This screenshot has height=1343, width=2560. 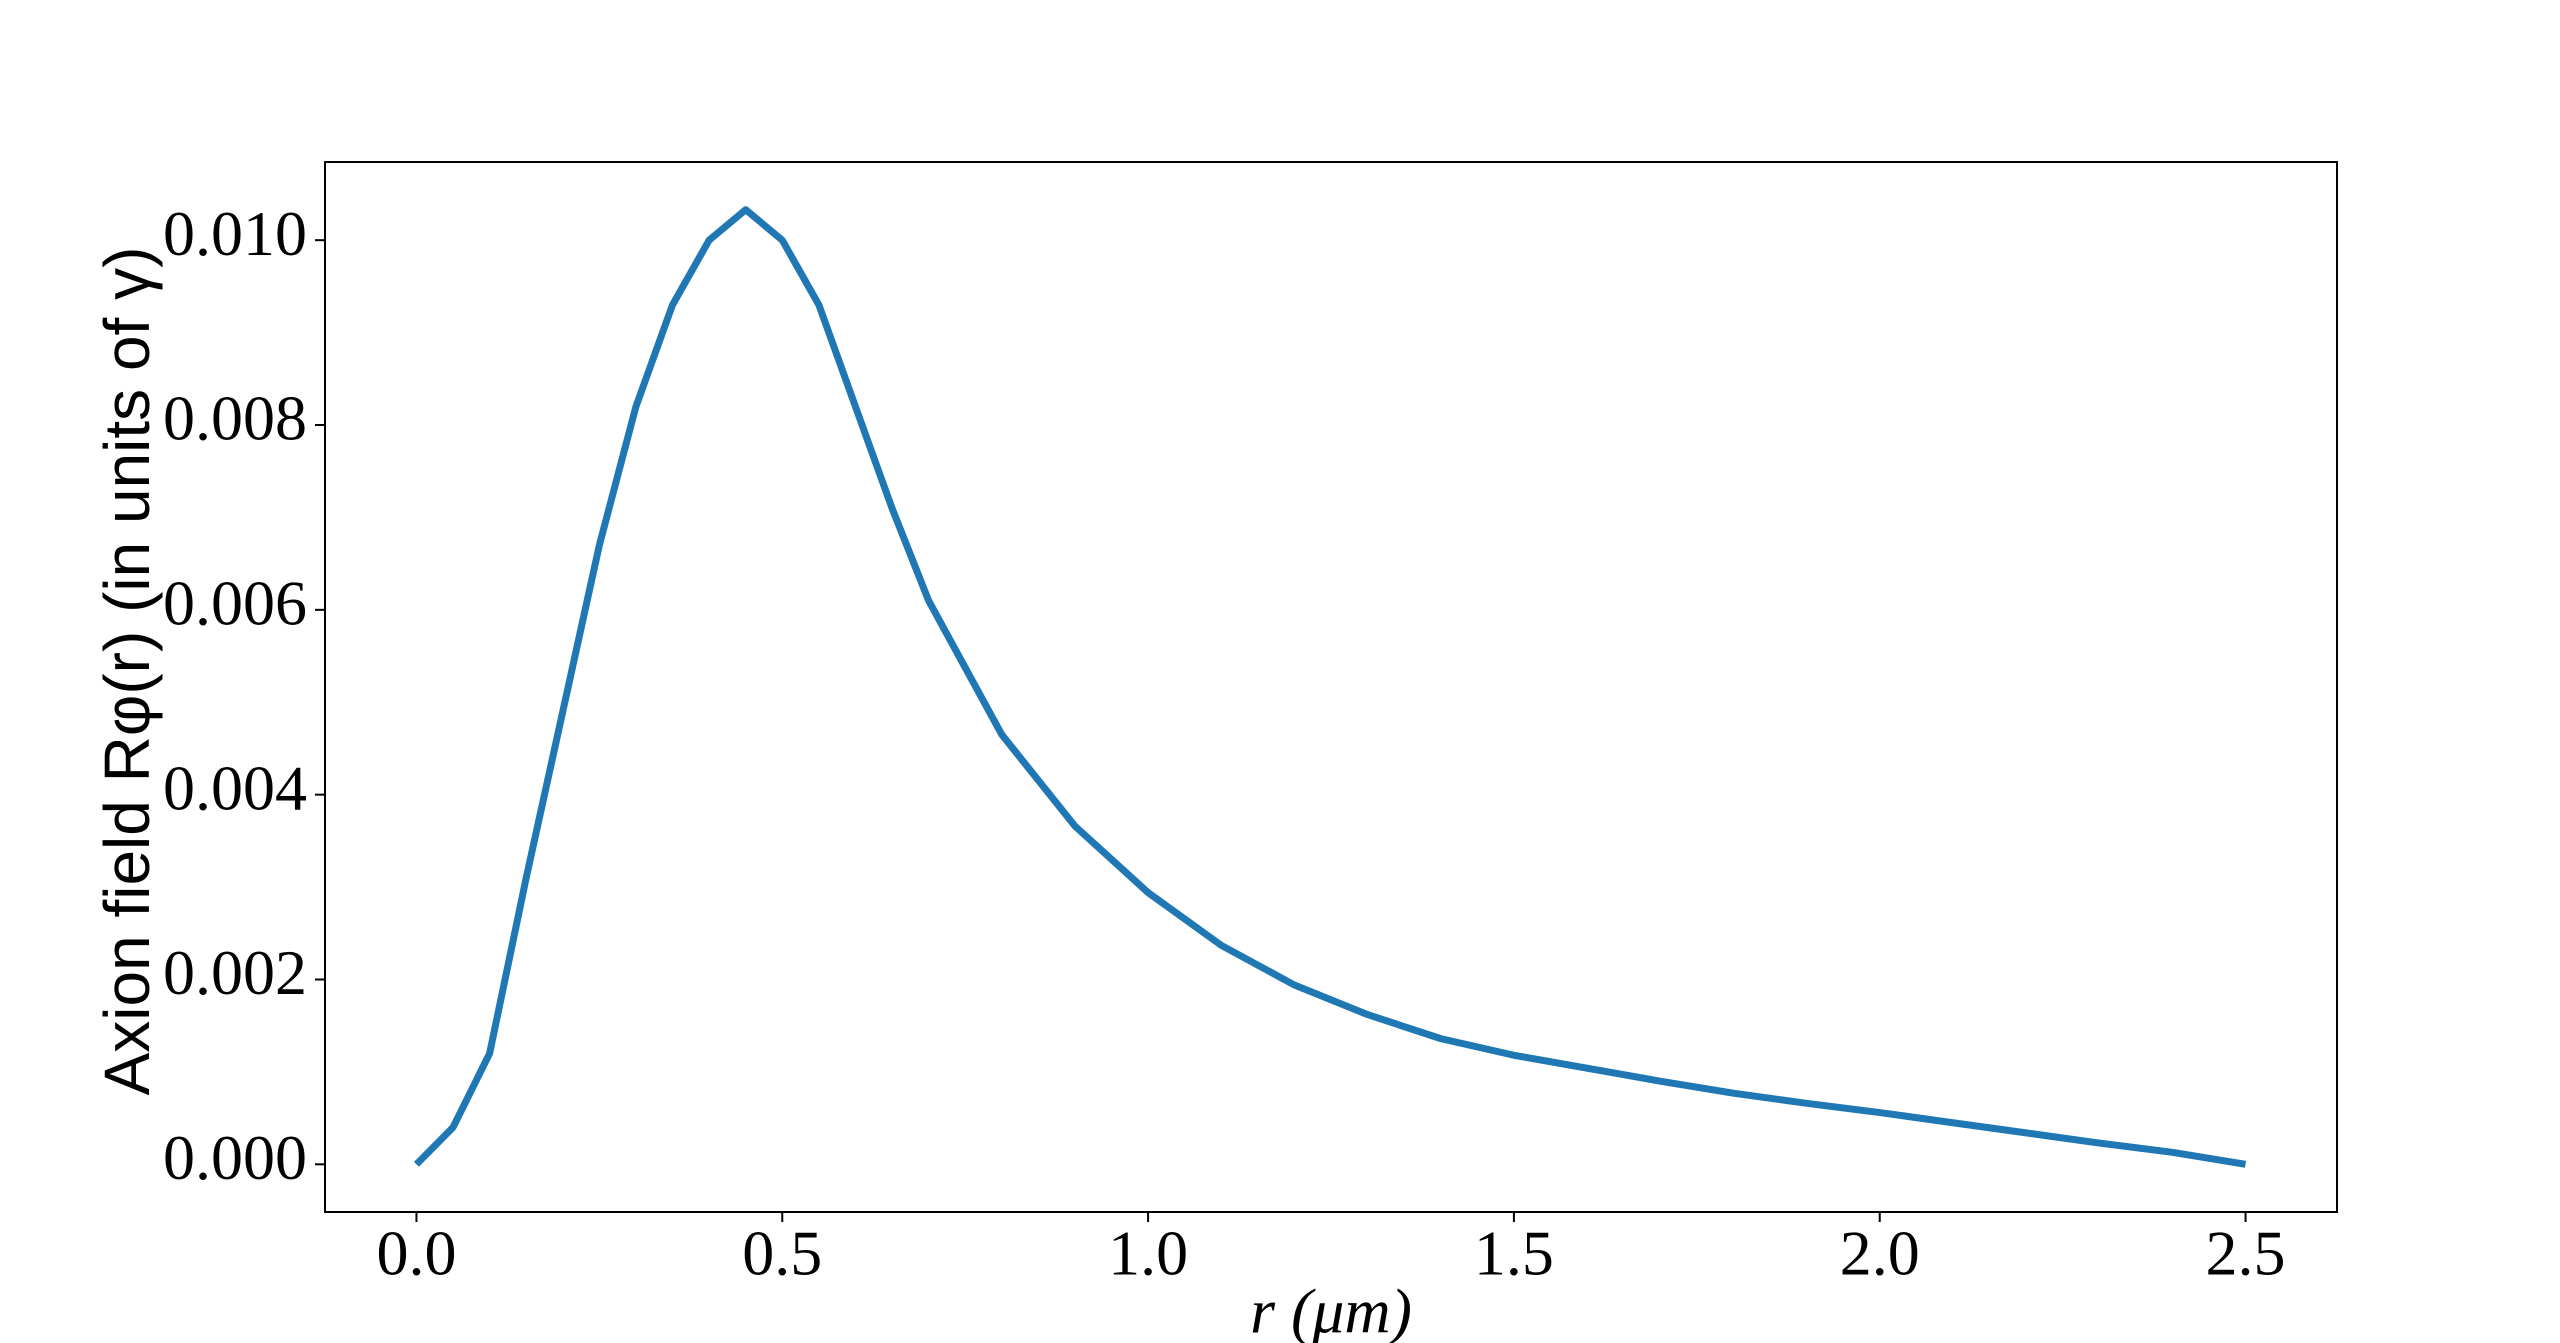 I want to click on y-tick-label: 0.004, so click(x=235, y=787).